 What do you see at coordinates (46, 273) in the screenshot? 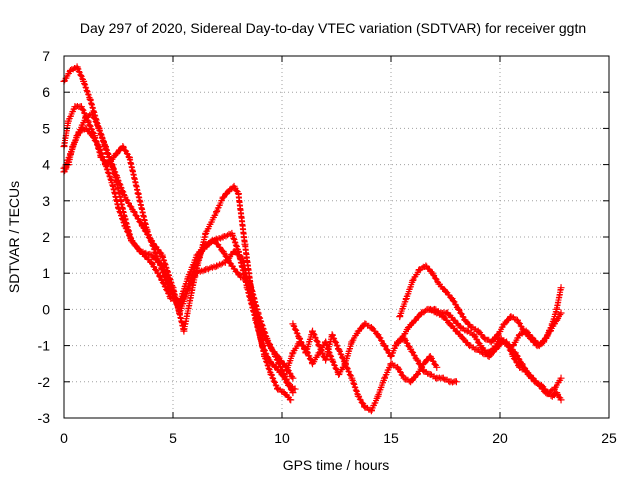
I see `y-tick-label: 1` at bounding box center [46, 273].